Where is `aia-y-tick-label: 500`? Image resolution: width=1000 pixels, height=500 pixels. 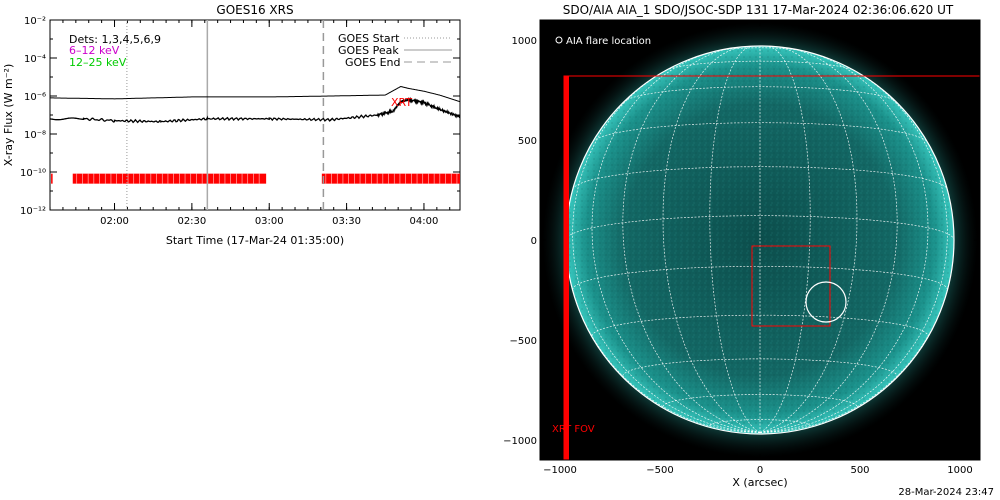 aia-y-tick-label: 500 is located at coordinates (527, 141).